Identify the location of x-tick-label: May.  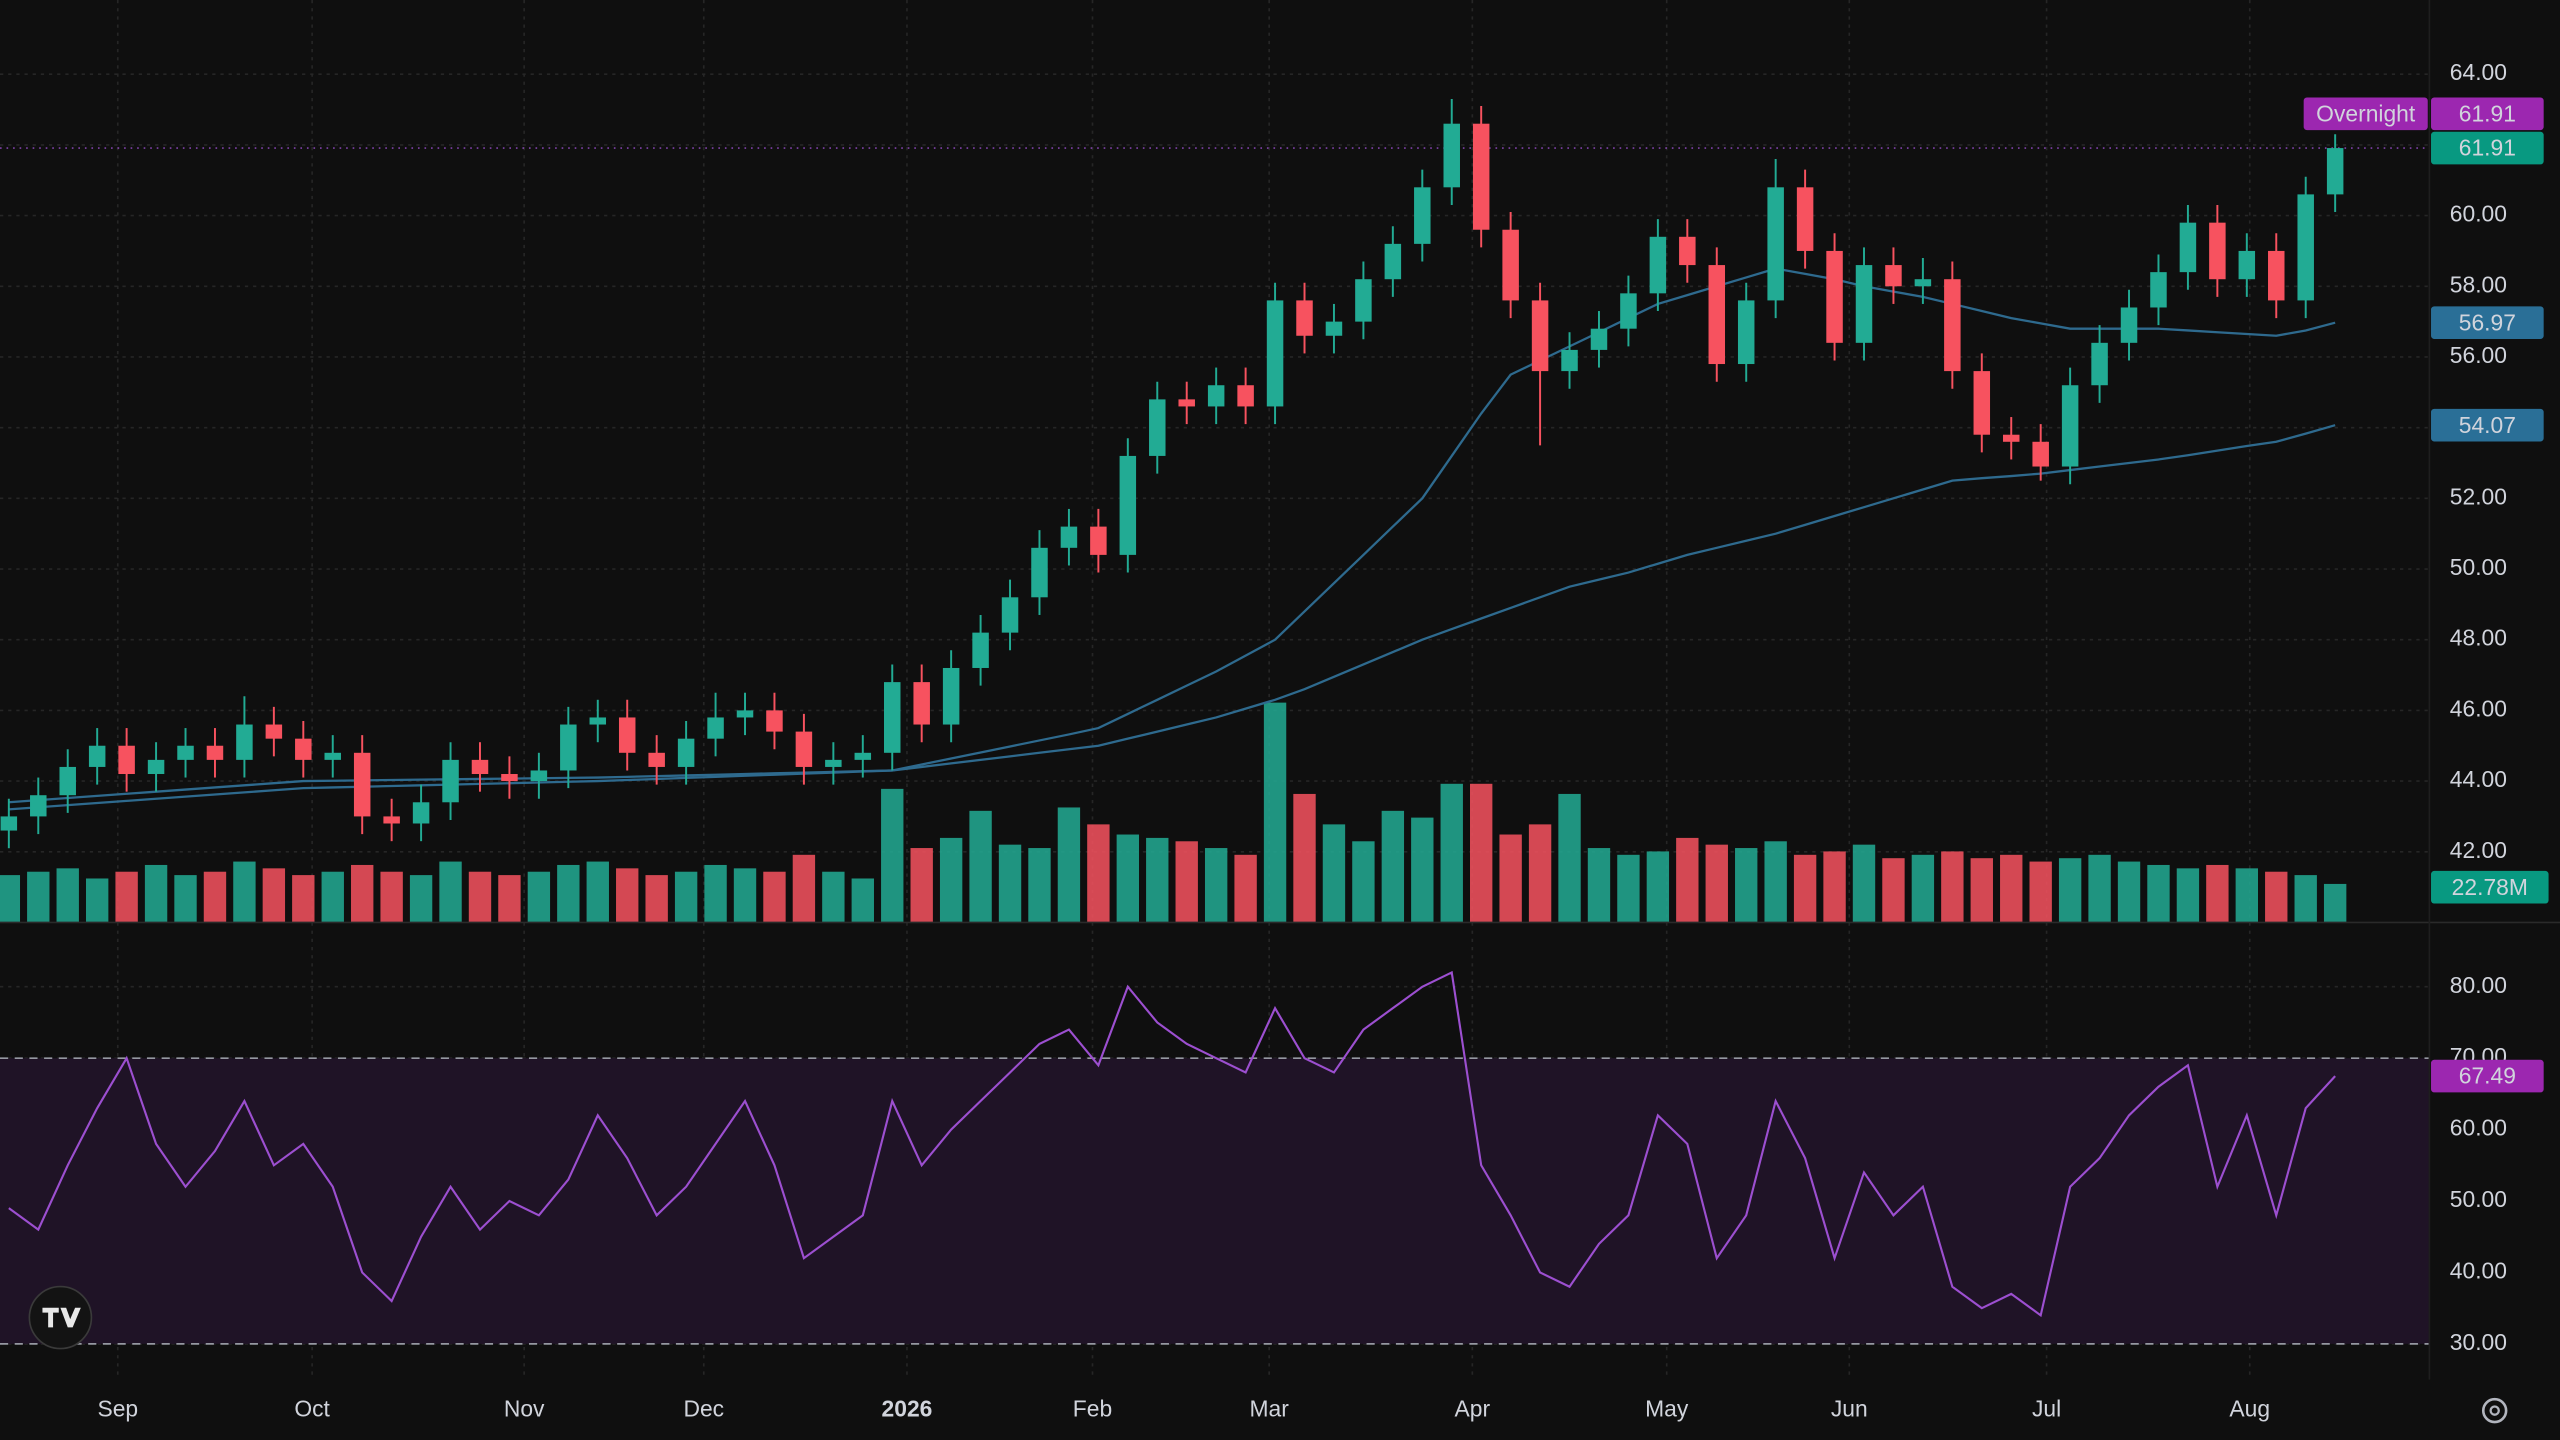
(1667, 1409).